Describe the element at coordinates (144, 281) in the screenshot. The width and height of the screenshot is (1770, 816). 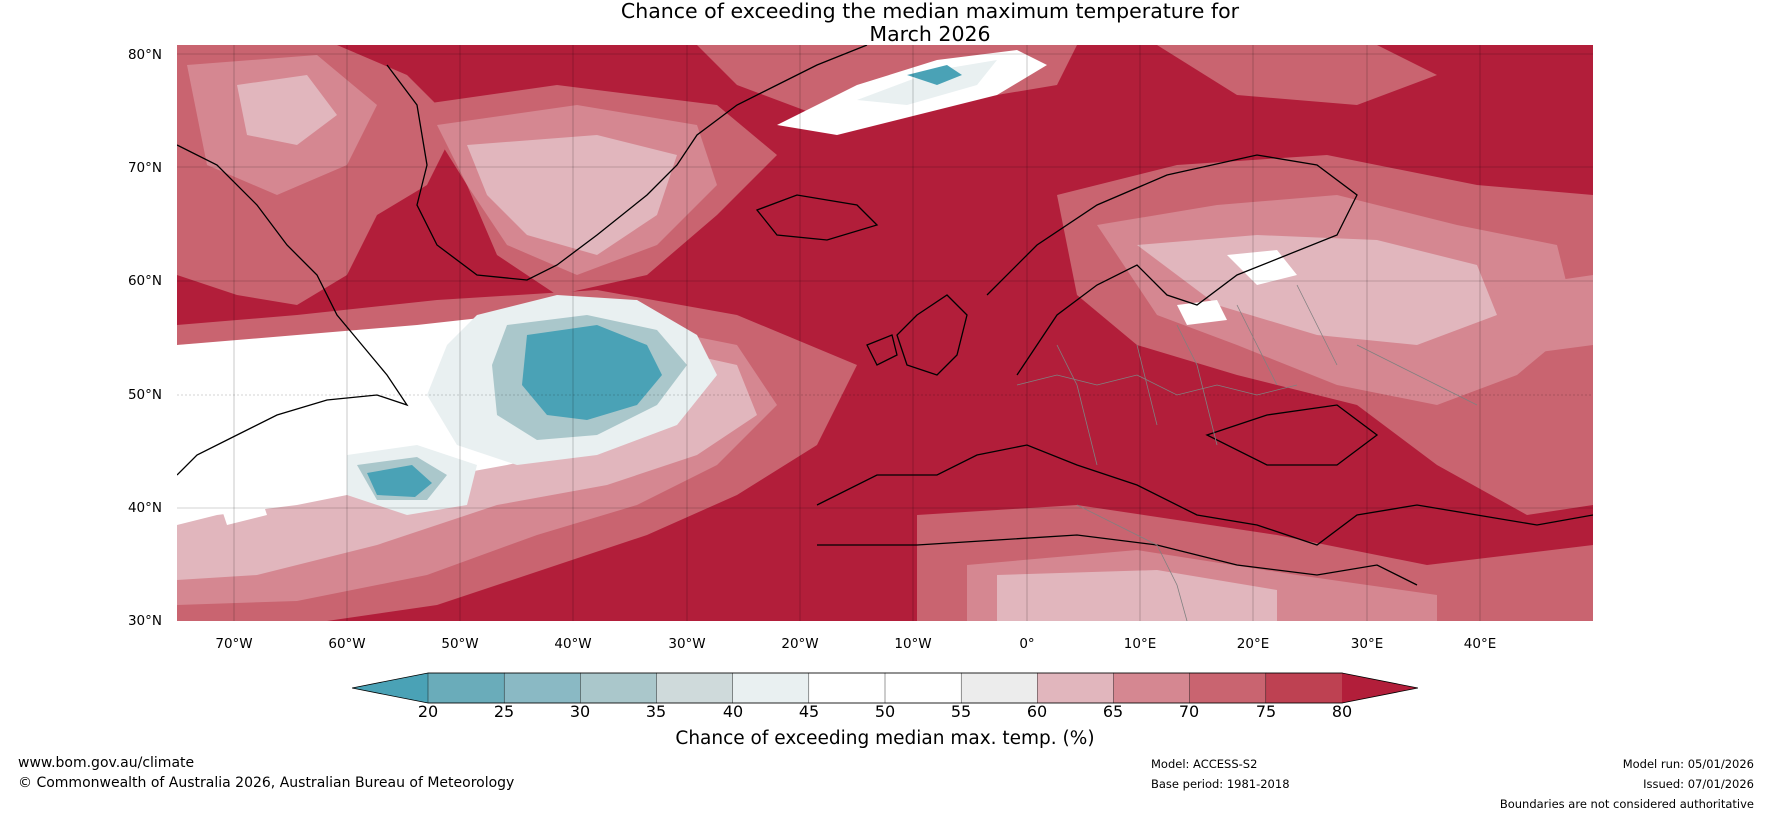
I see `lat-label-60n: 60°N` at that location.